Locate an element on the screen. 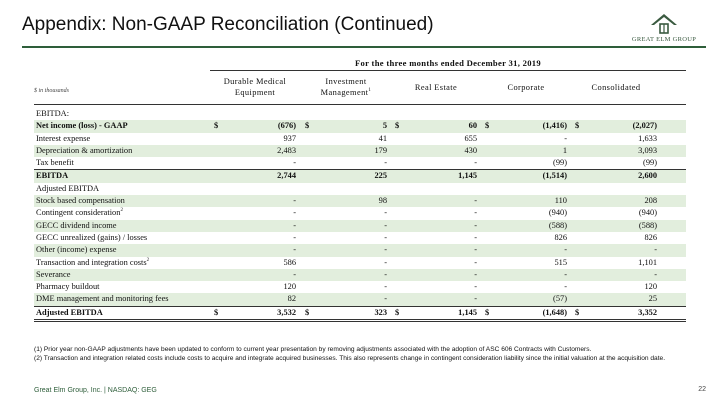 This screenshot has height=405, width=720. row-label: DME management and monitoring fees is located at coordinates (102, 299).